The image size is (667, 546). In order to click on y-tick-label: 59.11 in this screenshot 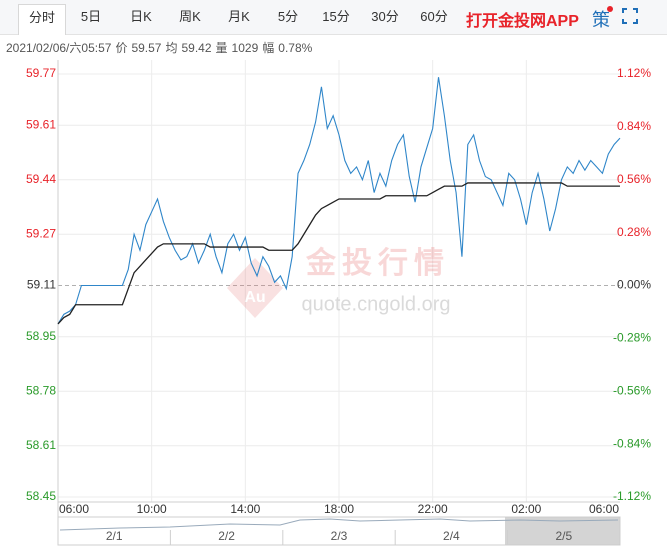, I will do `click(41, 285)`.